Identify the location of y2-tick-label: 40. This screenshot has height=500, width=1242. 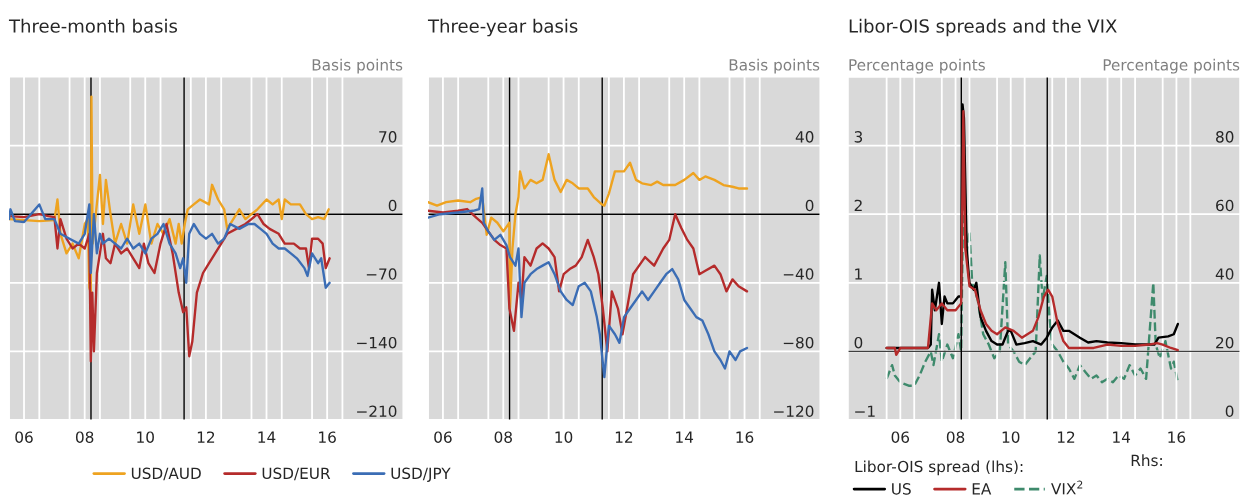
(1224, 274).